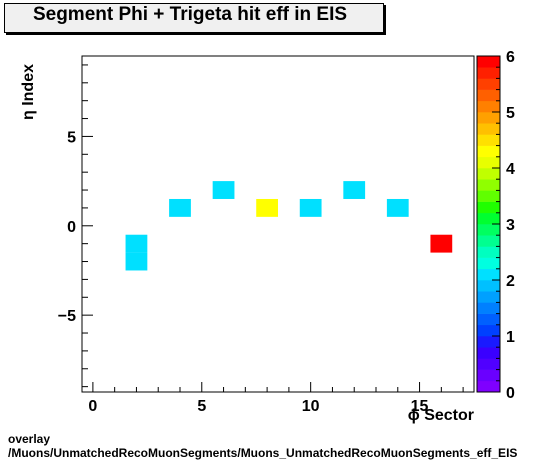  What do you see at coordinates (92, 406) in the screenshot?
I see `x-tick-label: 0` at bounding box center [92, 406].